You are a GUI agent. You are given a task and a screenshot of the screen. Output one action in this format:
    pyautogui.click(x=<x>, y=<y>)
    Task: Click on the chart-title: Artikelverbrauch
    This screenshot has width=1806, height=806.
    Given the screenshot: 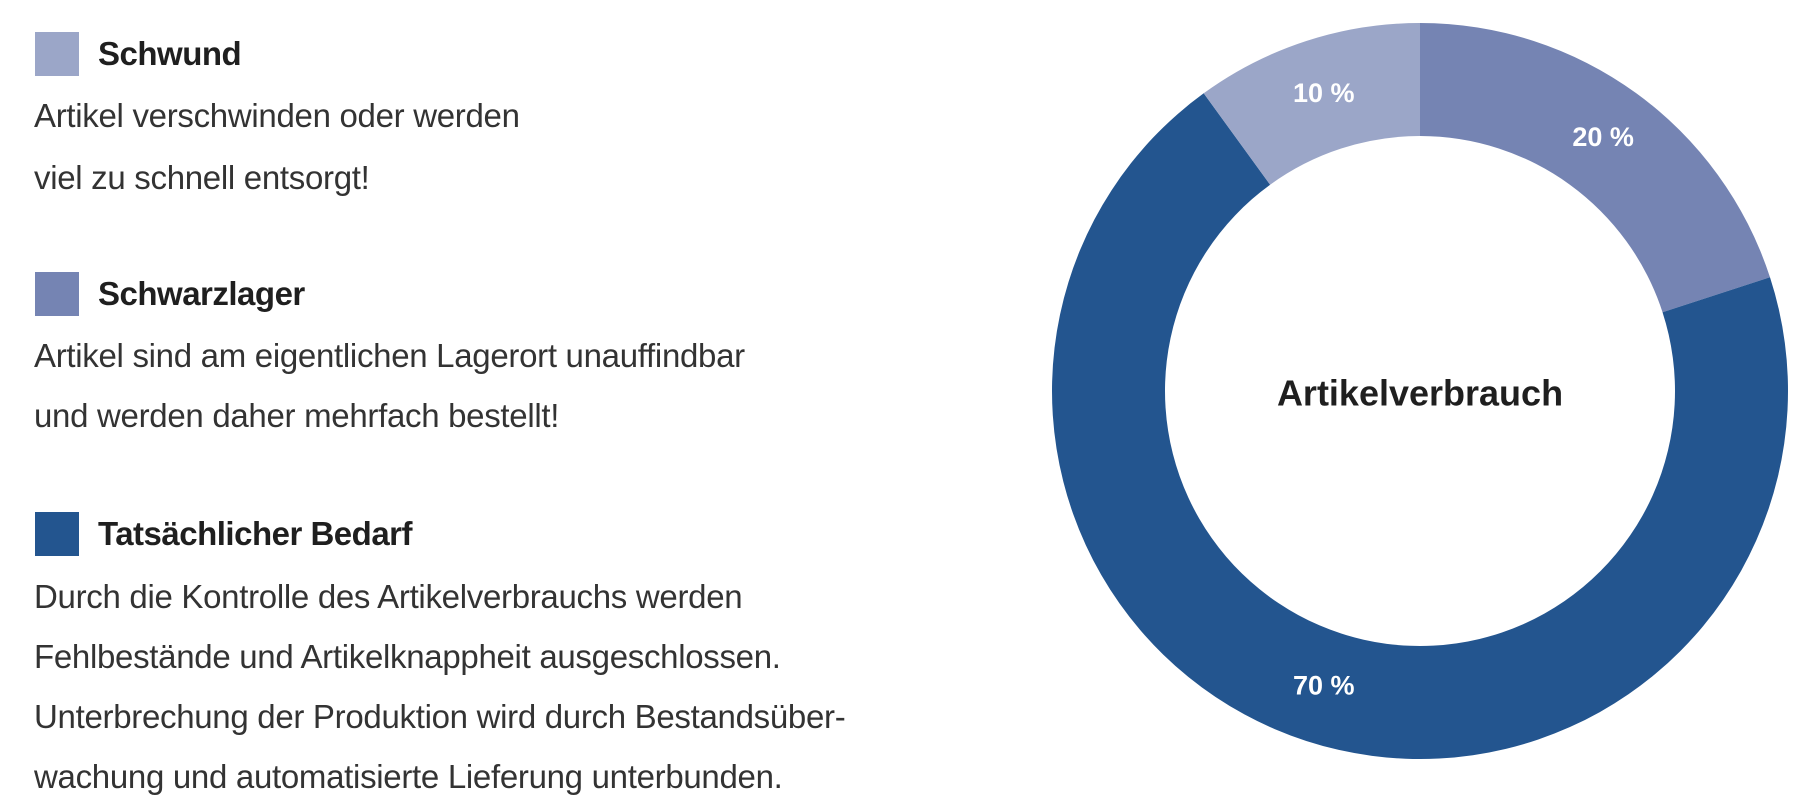 What is the action you would take?
    pyautogui.click(x=1420, y=393)
    